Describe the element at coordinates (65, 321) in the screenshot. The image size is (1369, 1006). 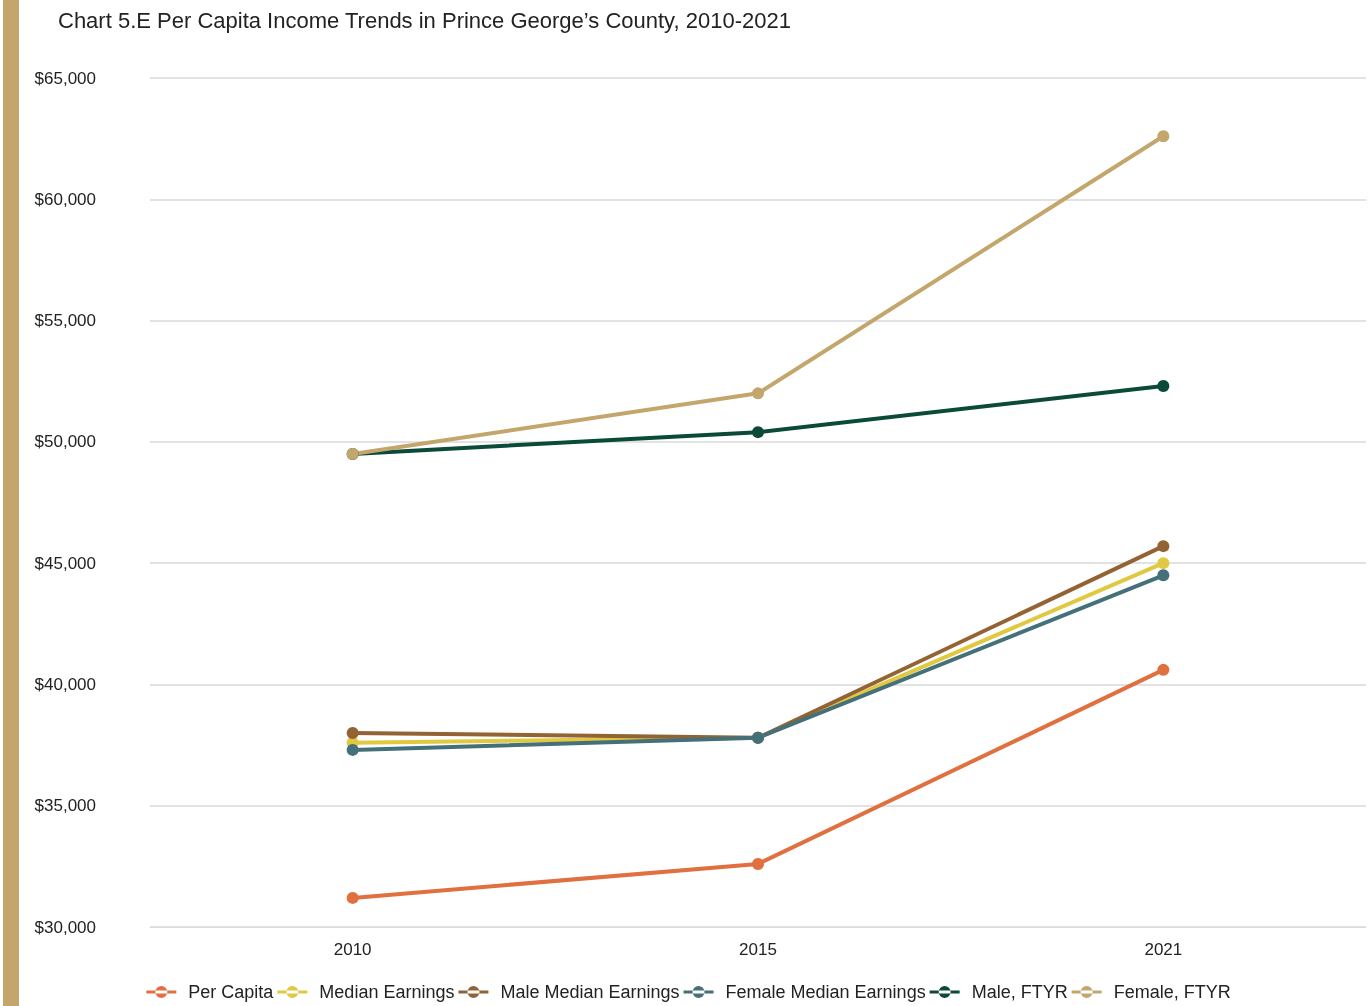
I see `y-tick-label: $55,000` at that location.